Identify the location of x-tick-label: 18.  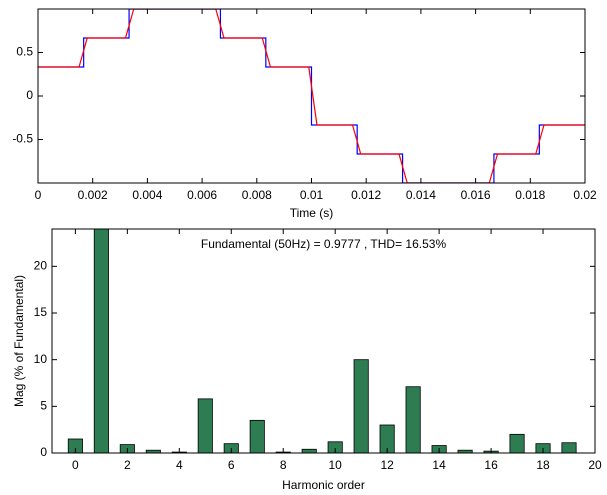
(543, 465).